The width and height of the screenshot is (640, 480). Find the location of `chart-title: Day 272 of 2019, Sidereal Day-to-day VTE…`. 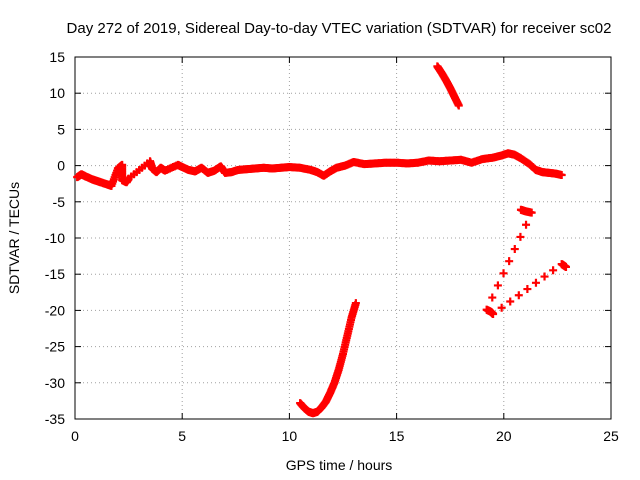

chart-title: Day 272 of 2019, Sidereal Day-to-day VTE… is located at coordinates (339, 28).